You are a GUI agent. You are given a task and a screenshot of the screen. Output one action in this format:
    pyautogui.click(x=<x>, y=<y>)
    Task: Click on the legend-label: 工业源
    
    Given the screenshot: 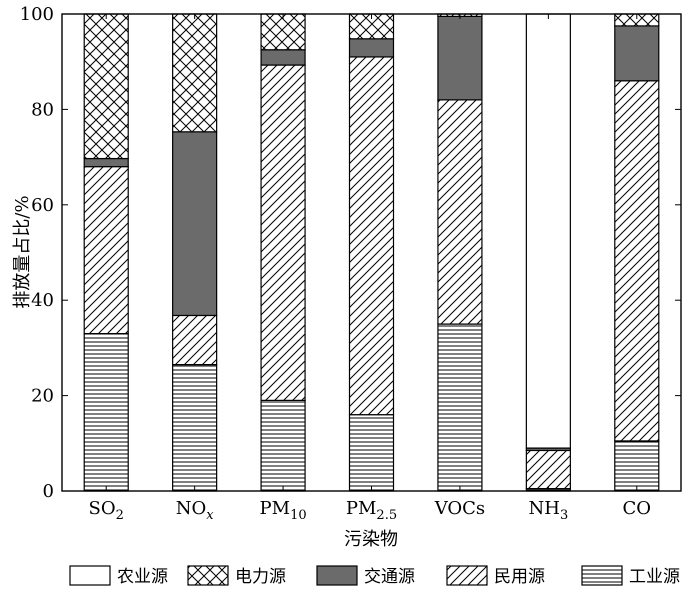 What is the action you would take?
    pyautogui.click(x=654, y=577)
    